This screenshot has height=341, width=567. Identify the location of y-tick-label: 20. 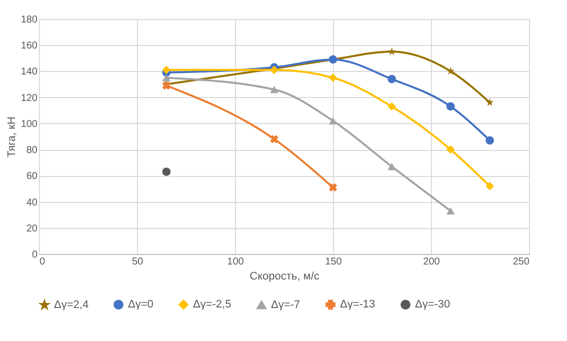
(32, 228).